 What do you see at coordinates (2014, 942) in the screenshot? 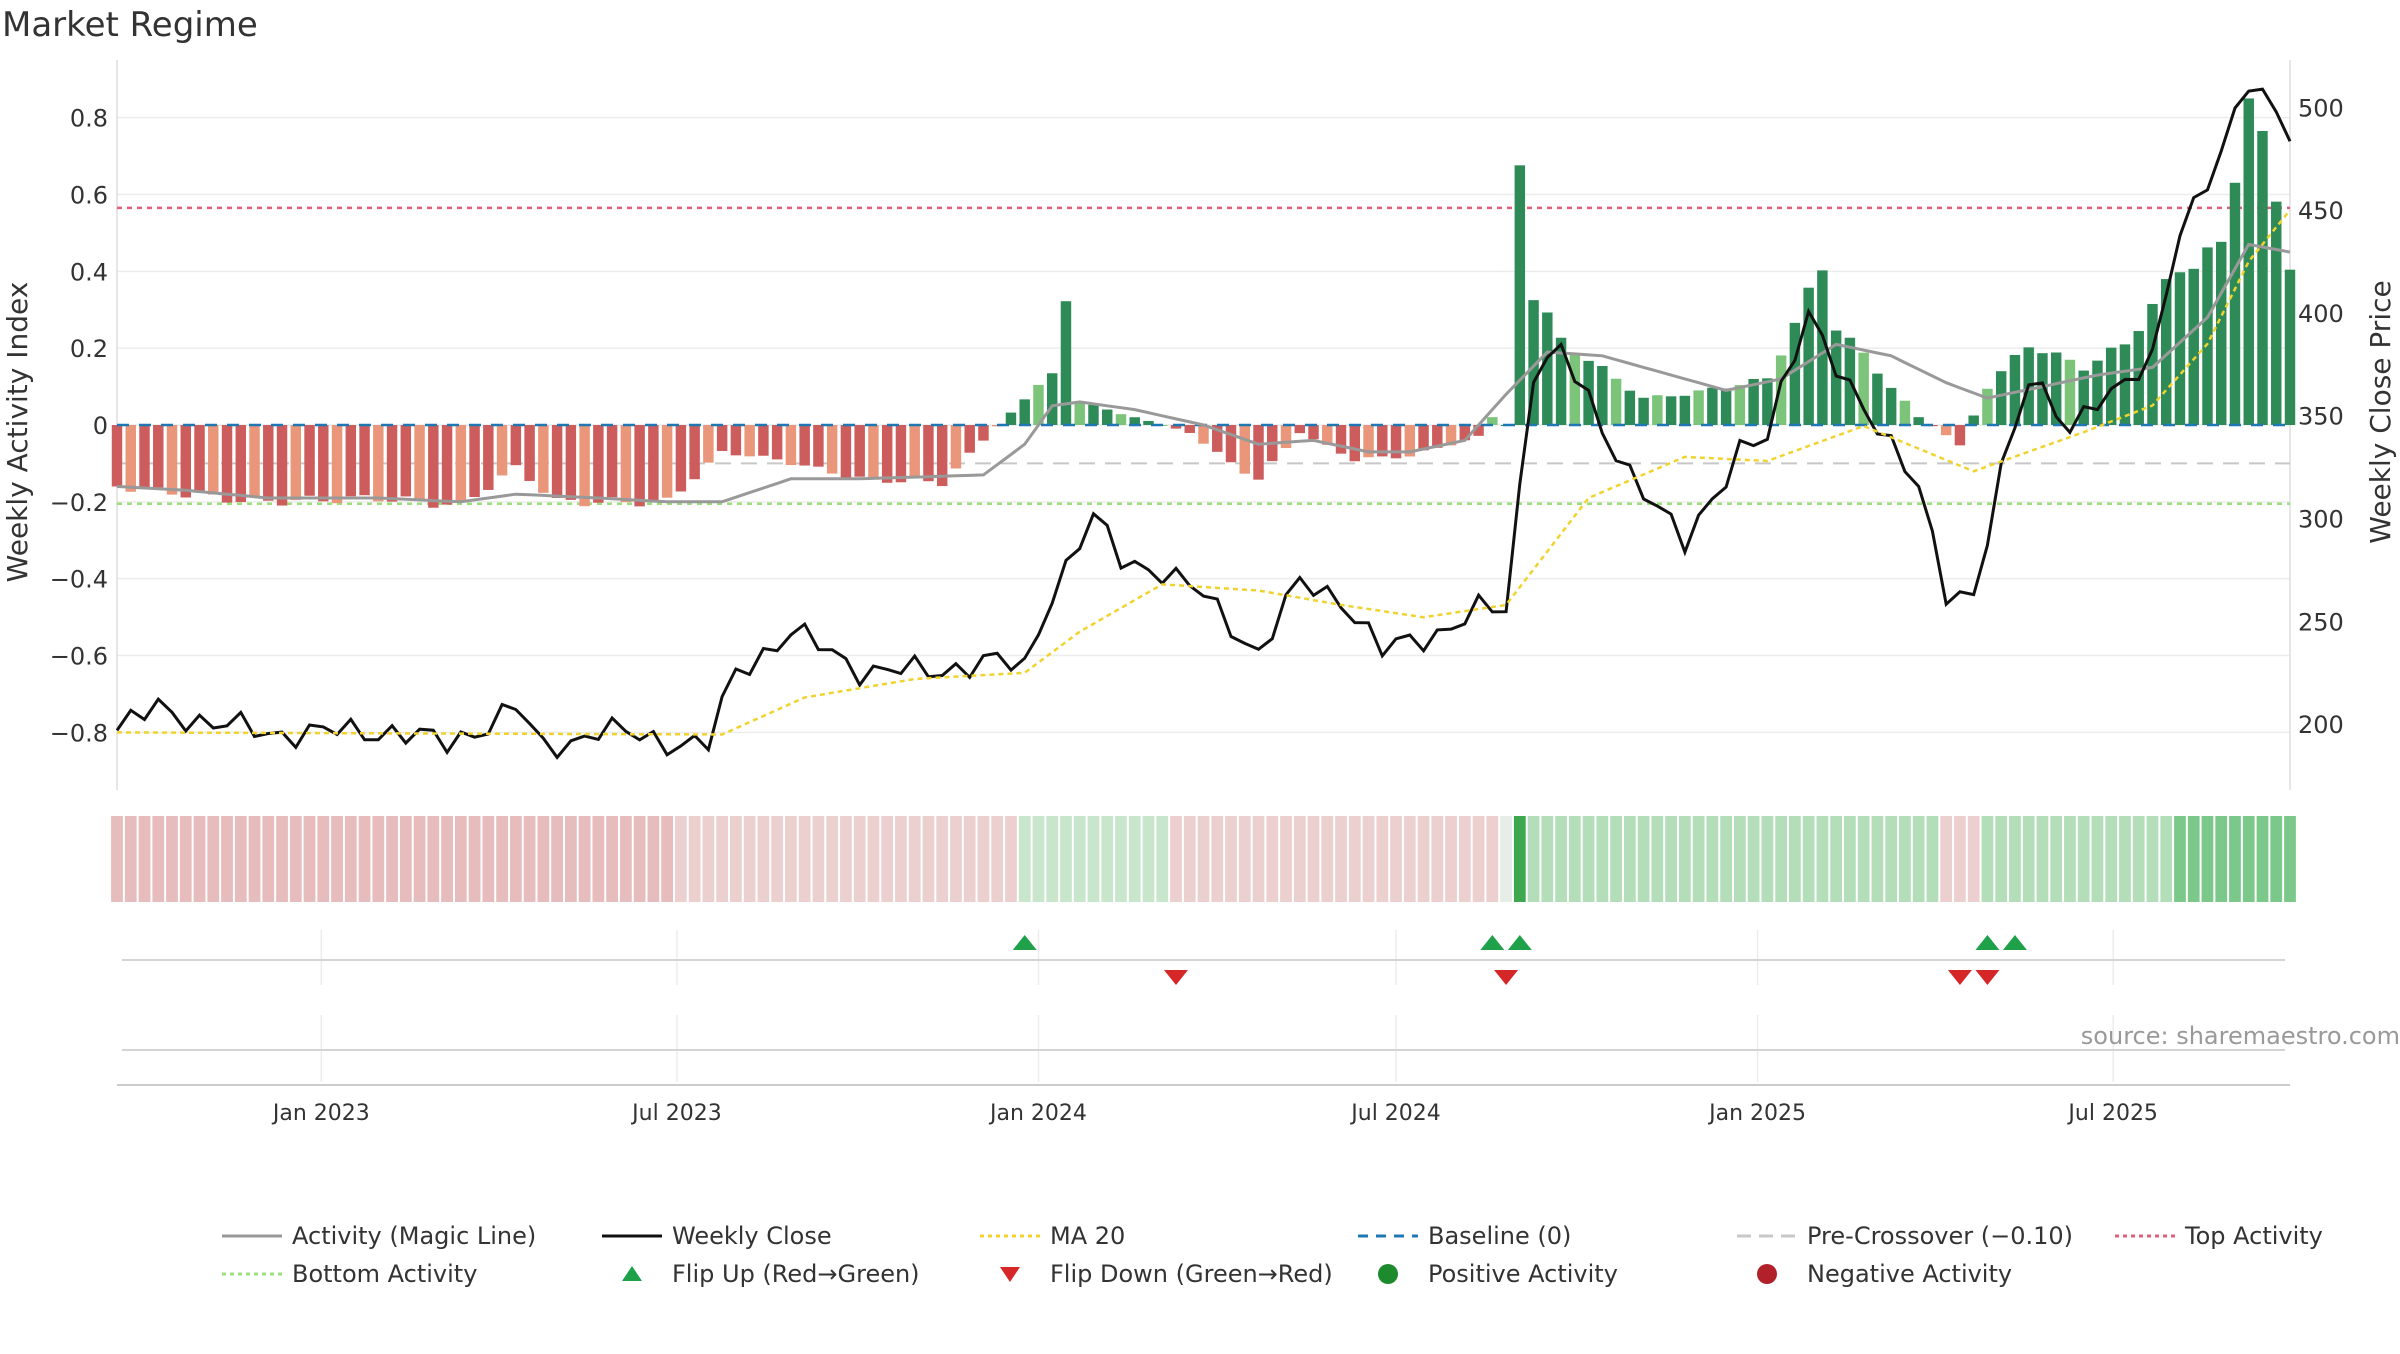
I see `flip-up-marker` at bounding box center [2014, 942].